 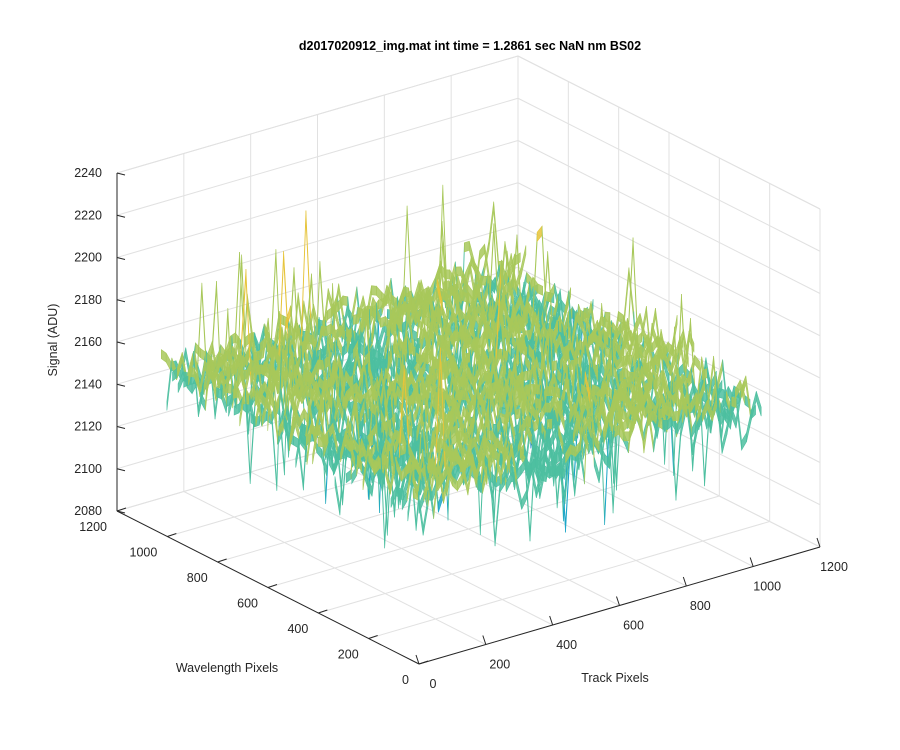 I want to click on z-tick-label: 2180, so click(x=88, y=300).